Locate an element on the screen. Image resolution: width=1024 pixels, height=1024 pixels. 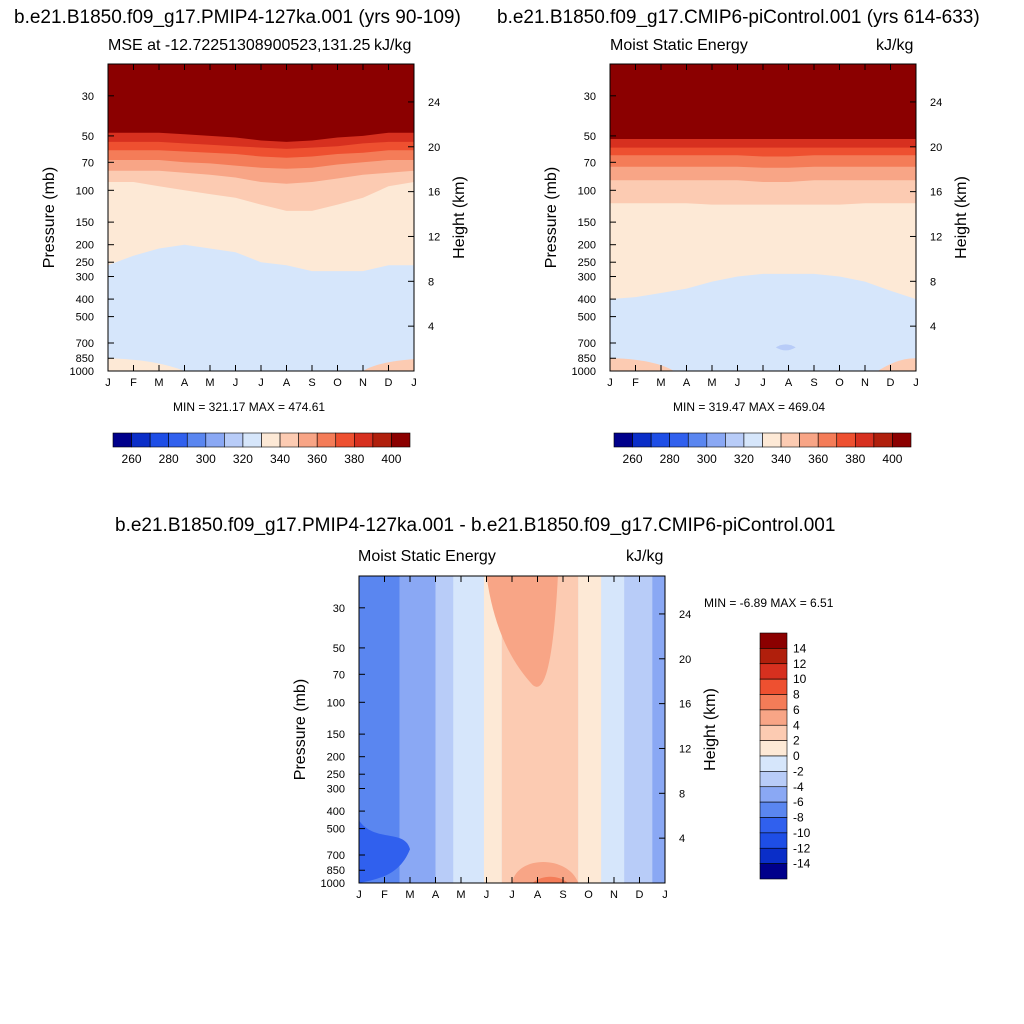
y-tick-label: 400 is located at coordinates (336, 812).